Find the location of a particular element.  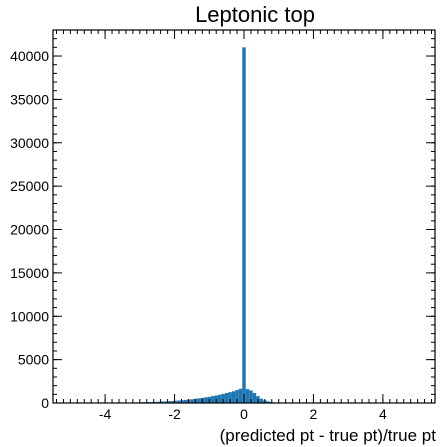

x-axis-label: (predicted pt - true pt)/true pt is located at coordinates (328, 435).